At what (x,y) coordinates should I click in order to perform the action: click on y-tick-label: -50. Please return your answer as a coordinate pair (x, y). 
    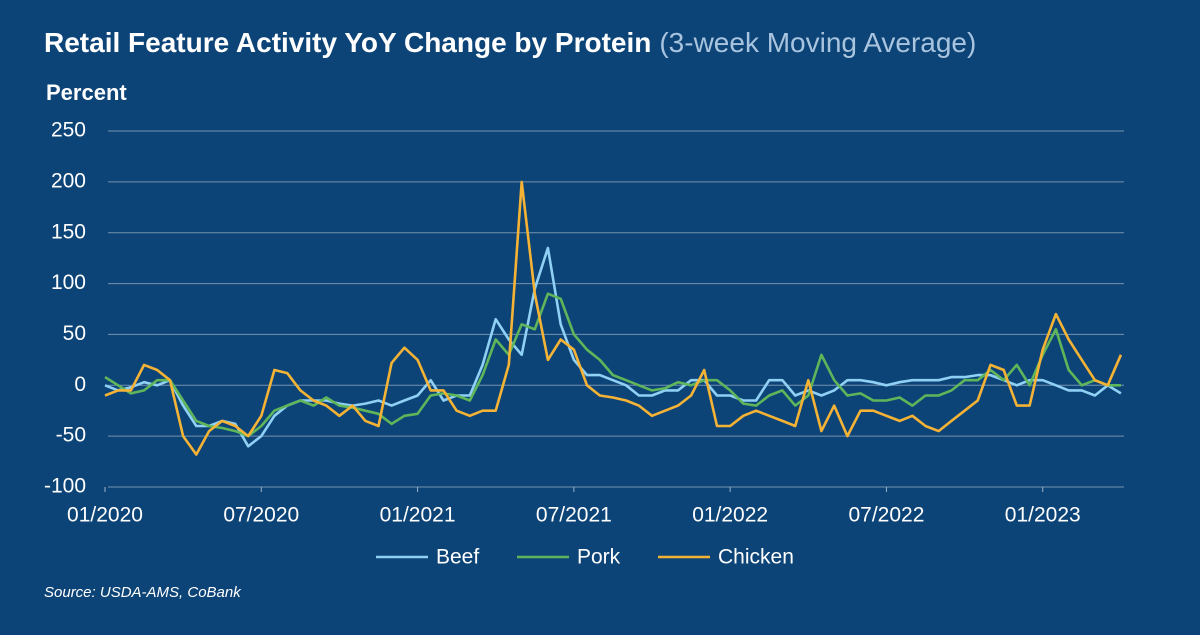
    Looking at the image, I should click on (71, 435).